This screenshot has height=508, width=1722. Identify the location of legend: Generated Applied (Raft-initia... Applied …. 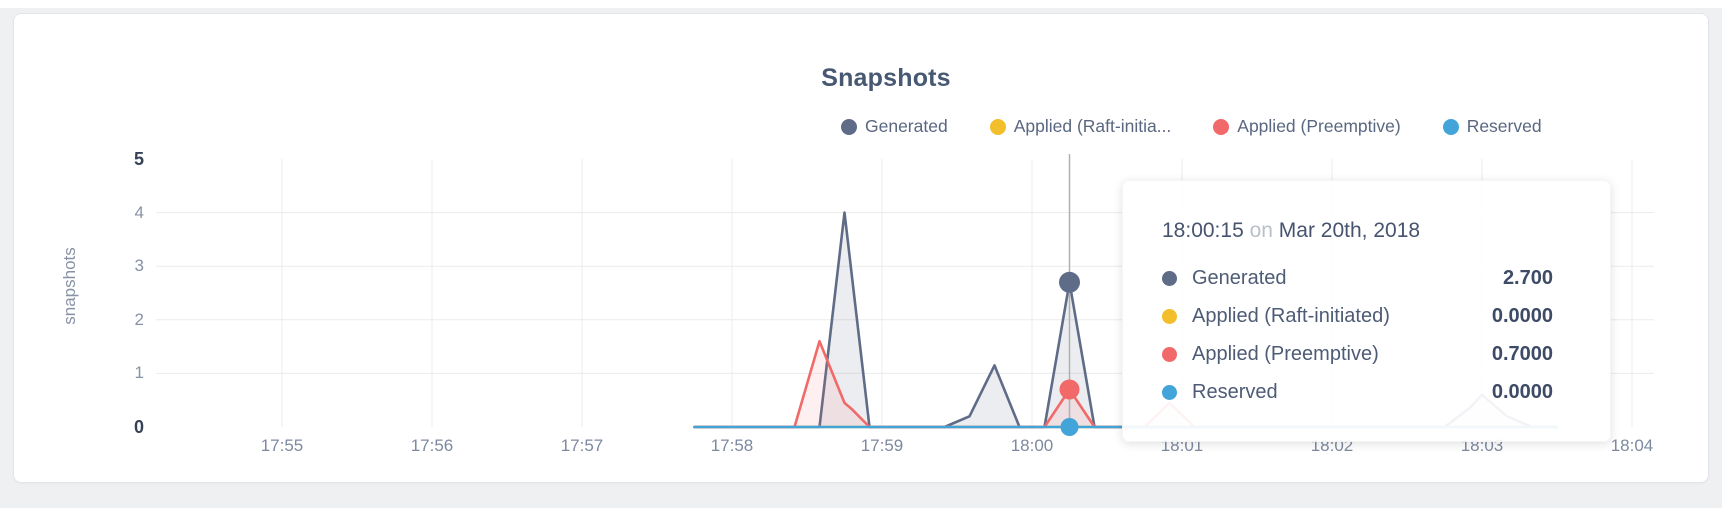
(1191, 126).